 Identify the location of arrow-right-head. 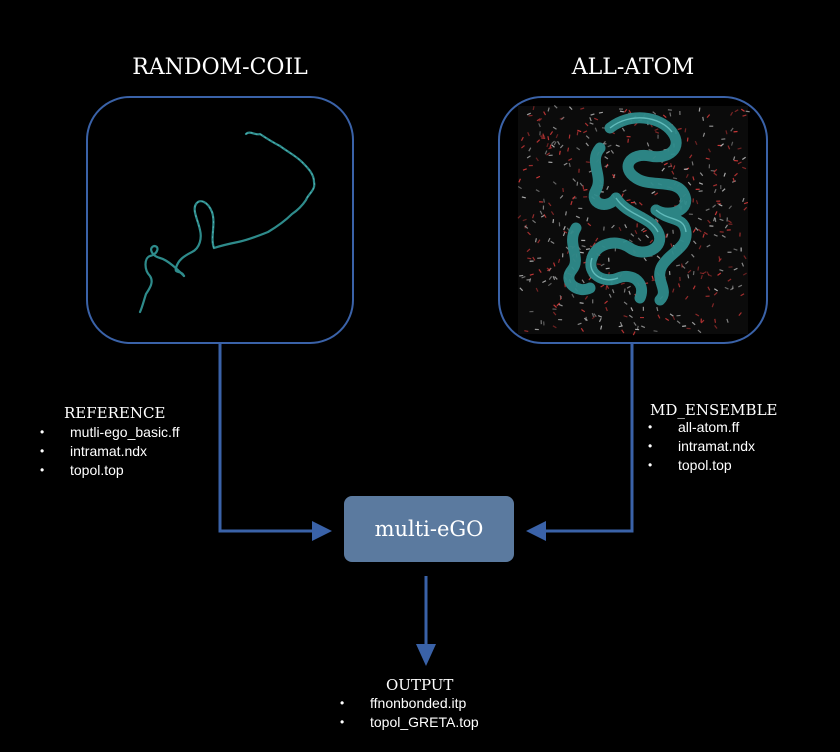
(322, 531).